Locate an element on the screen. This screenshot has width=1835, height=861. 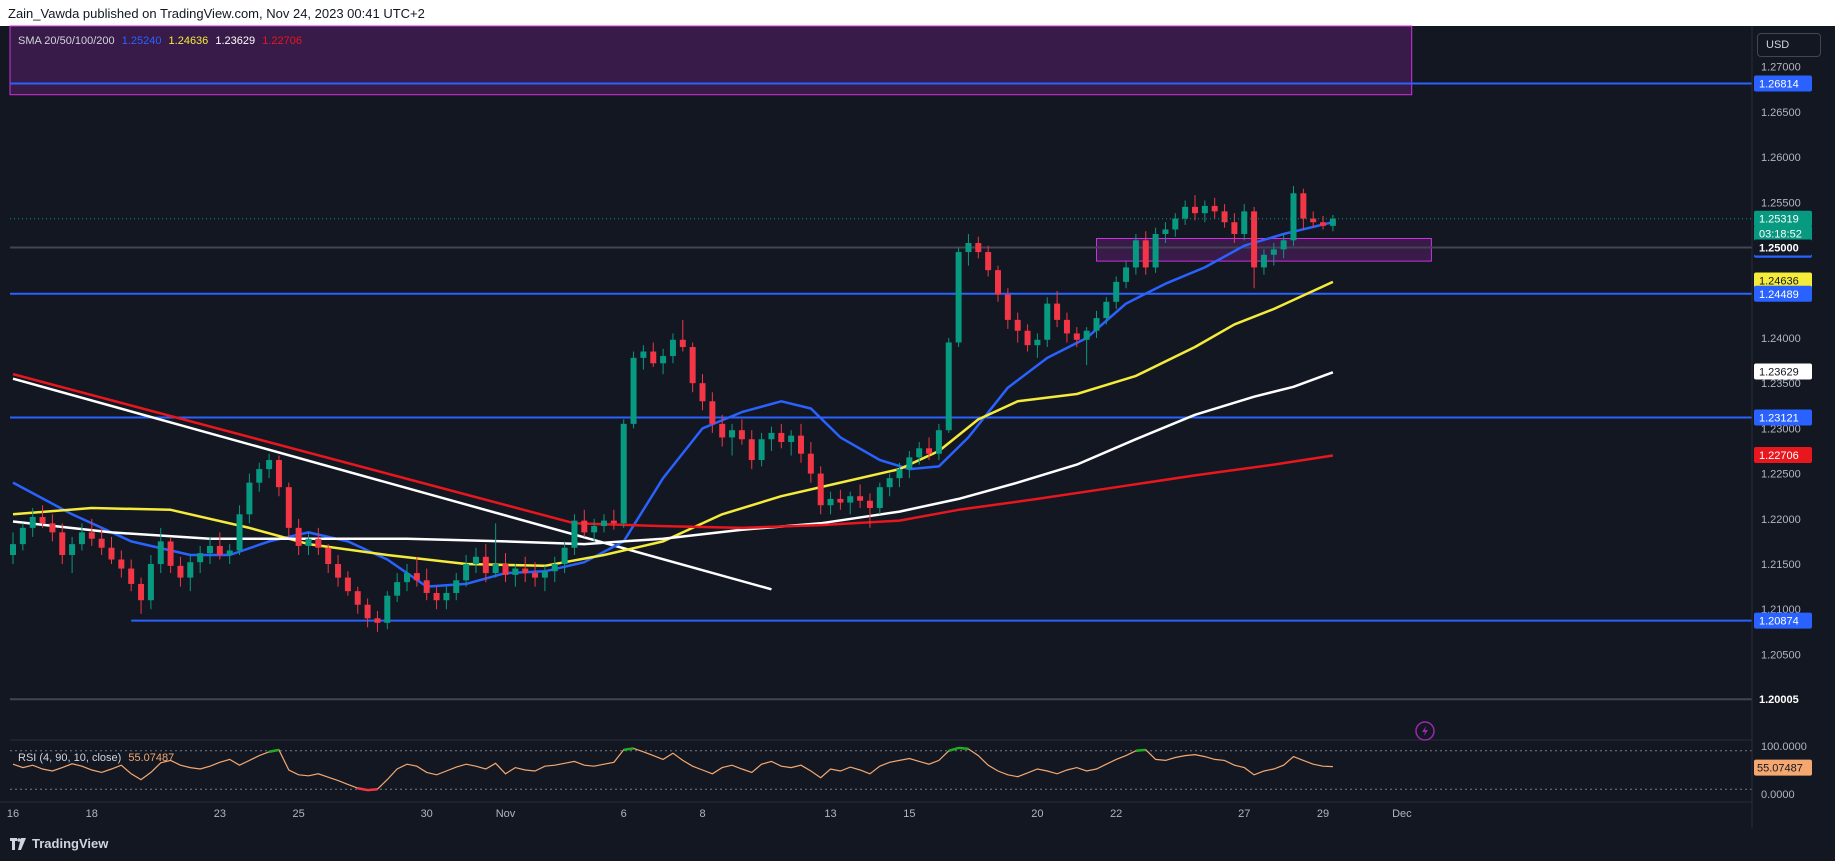
price-badge-text: 1.22706 is located at coordinates (1779, 456).